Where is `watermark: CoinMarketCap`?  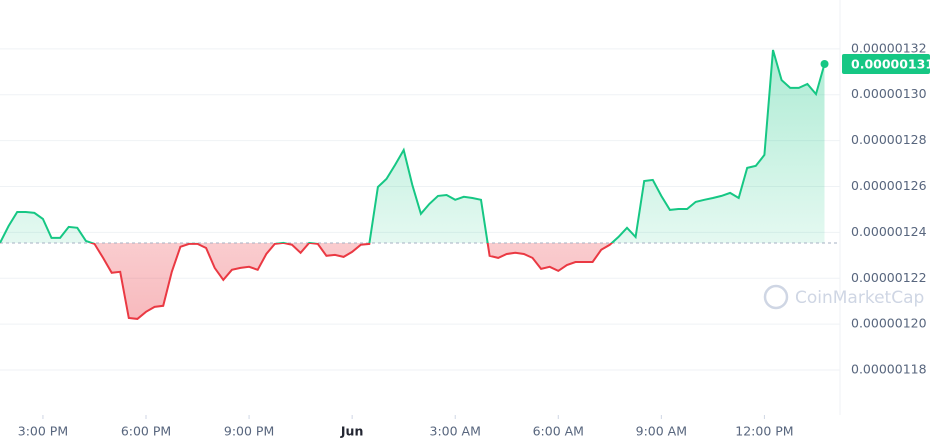
watermark: CoinMarketCap is located at coordinates (843, 297).